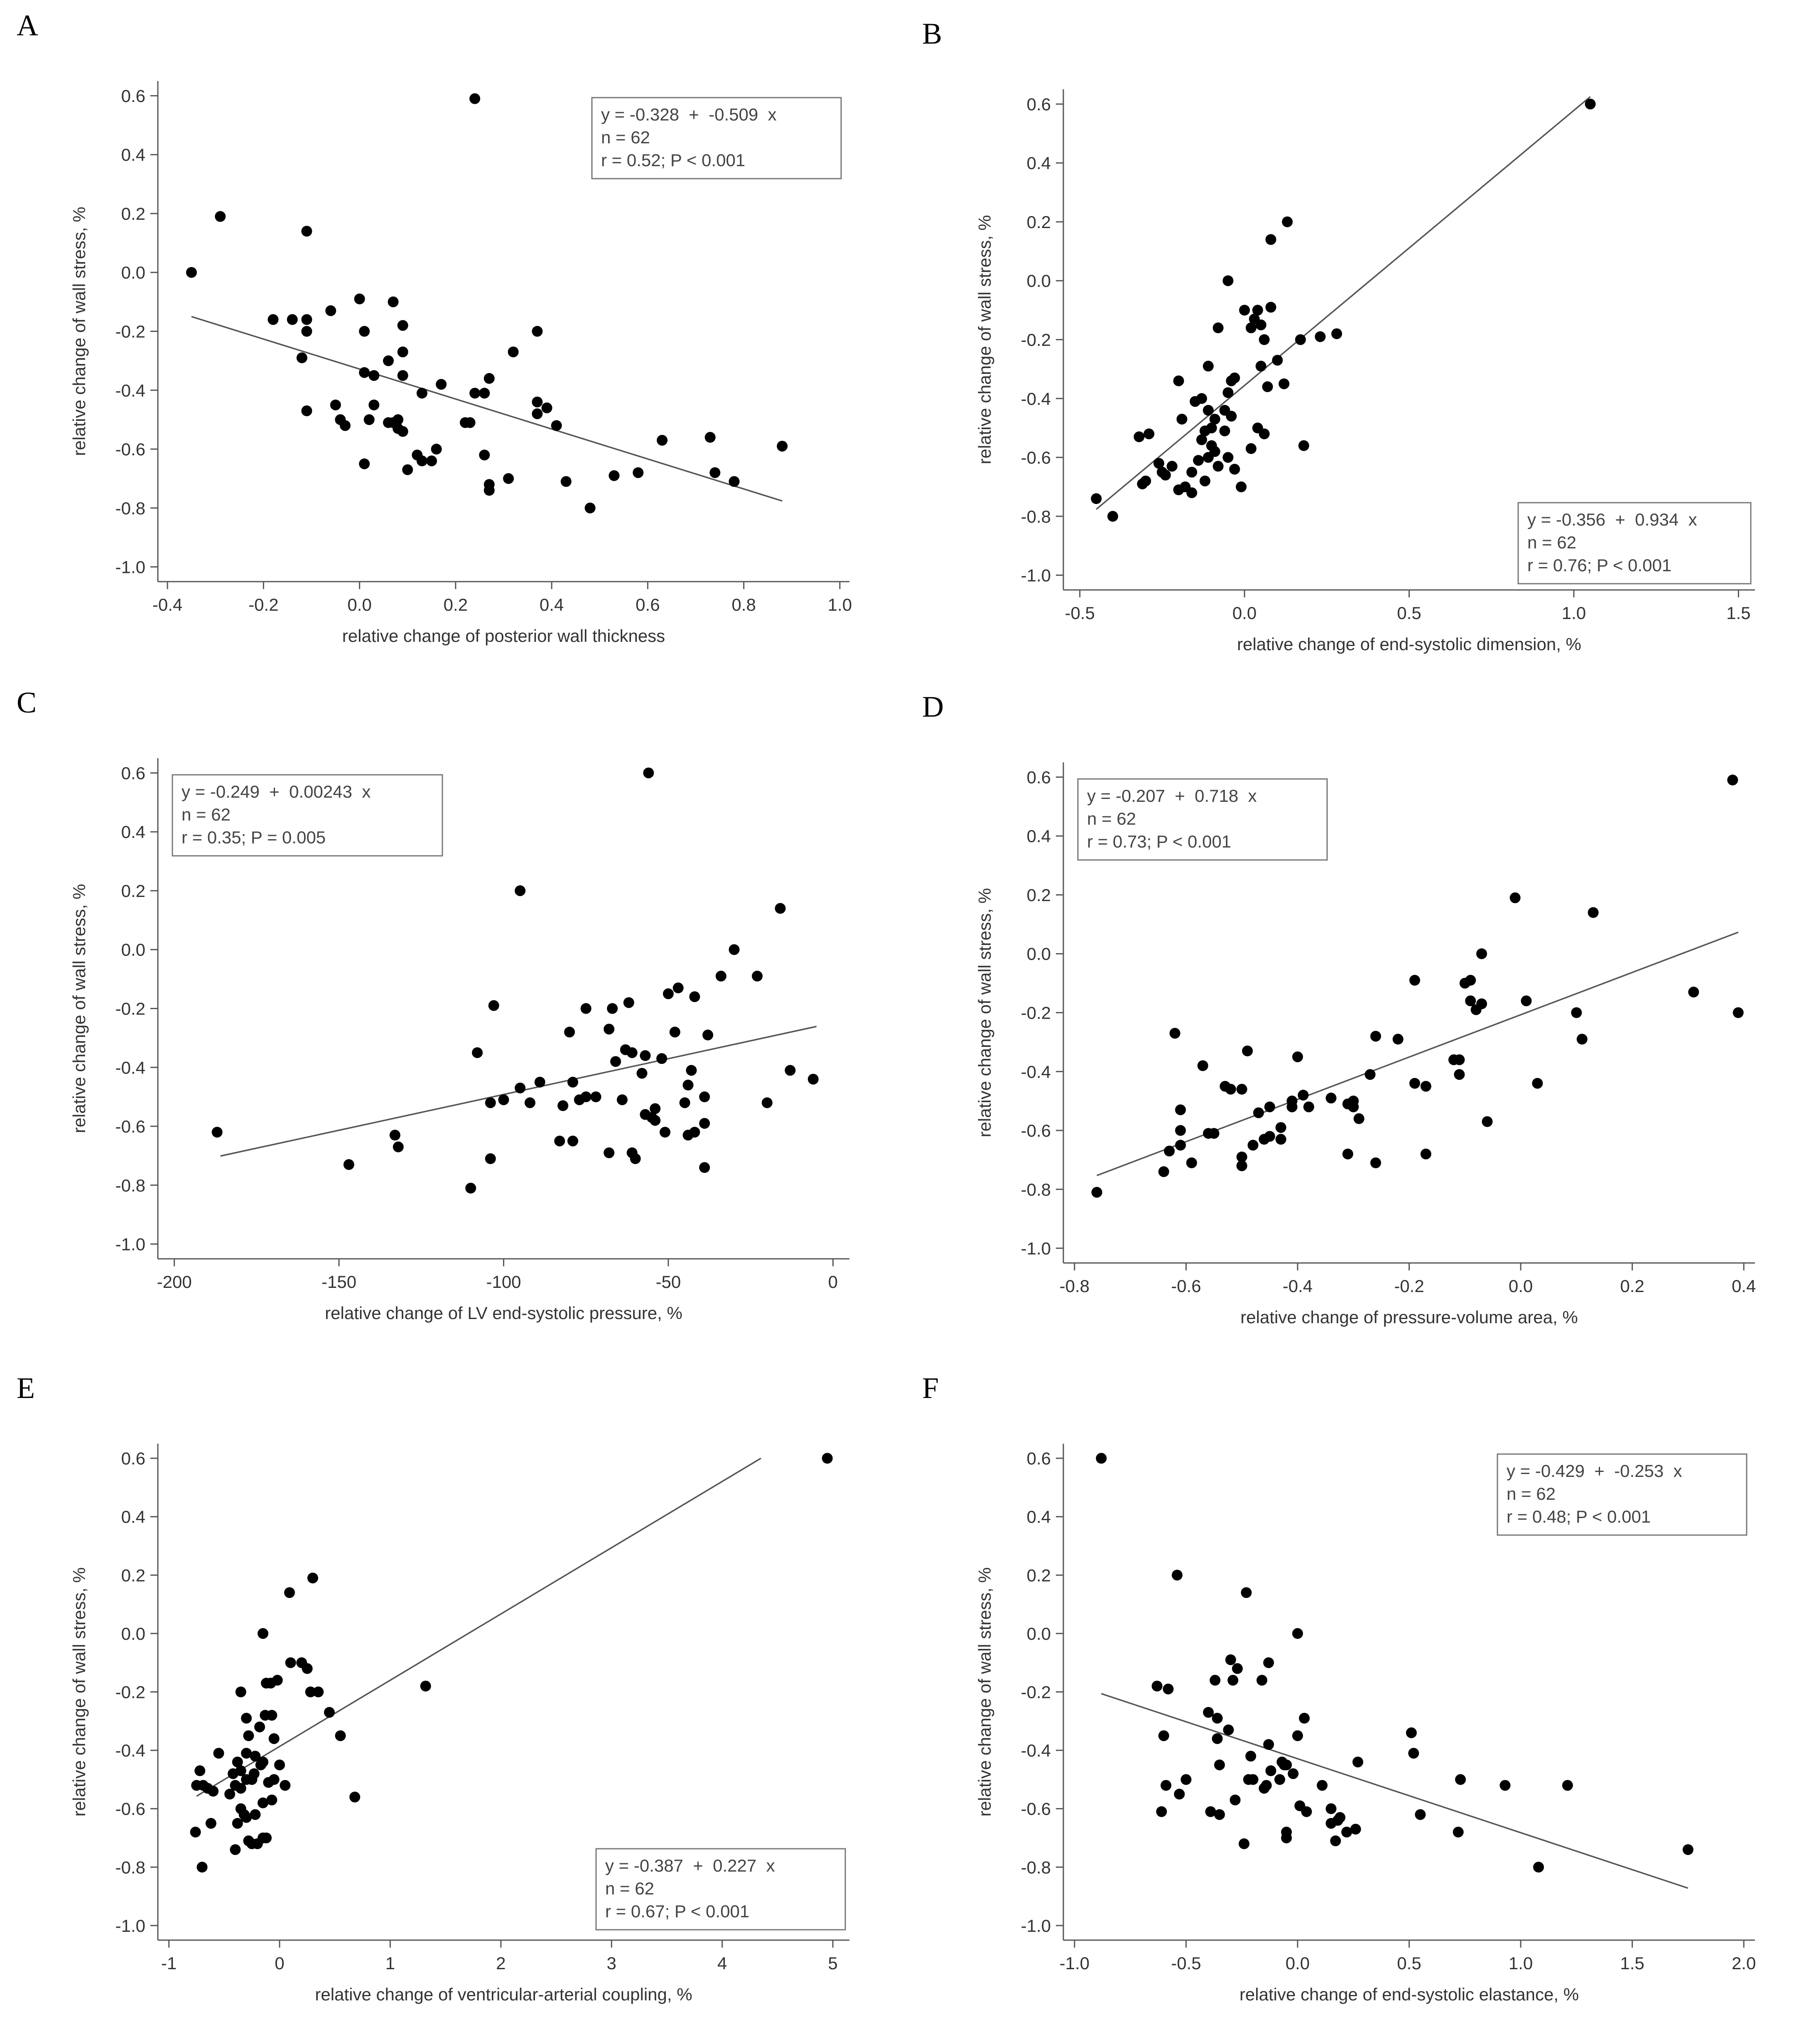 This screenshot has width=1794, height=2044. What do you see at coordinates (932, 33) in the screenshot?
I see `panel-letter: B` at bounding box center [932, 33].